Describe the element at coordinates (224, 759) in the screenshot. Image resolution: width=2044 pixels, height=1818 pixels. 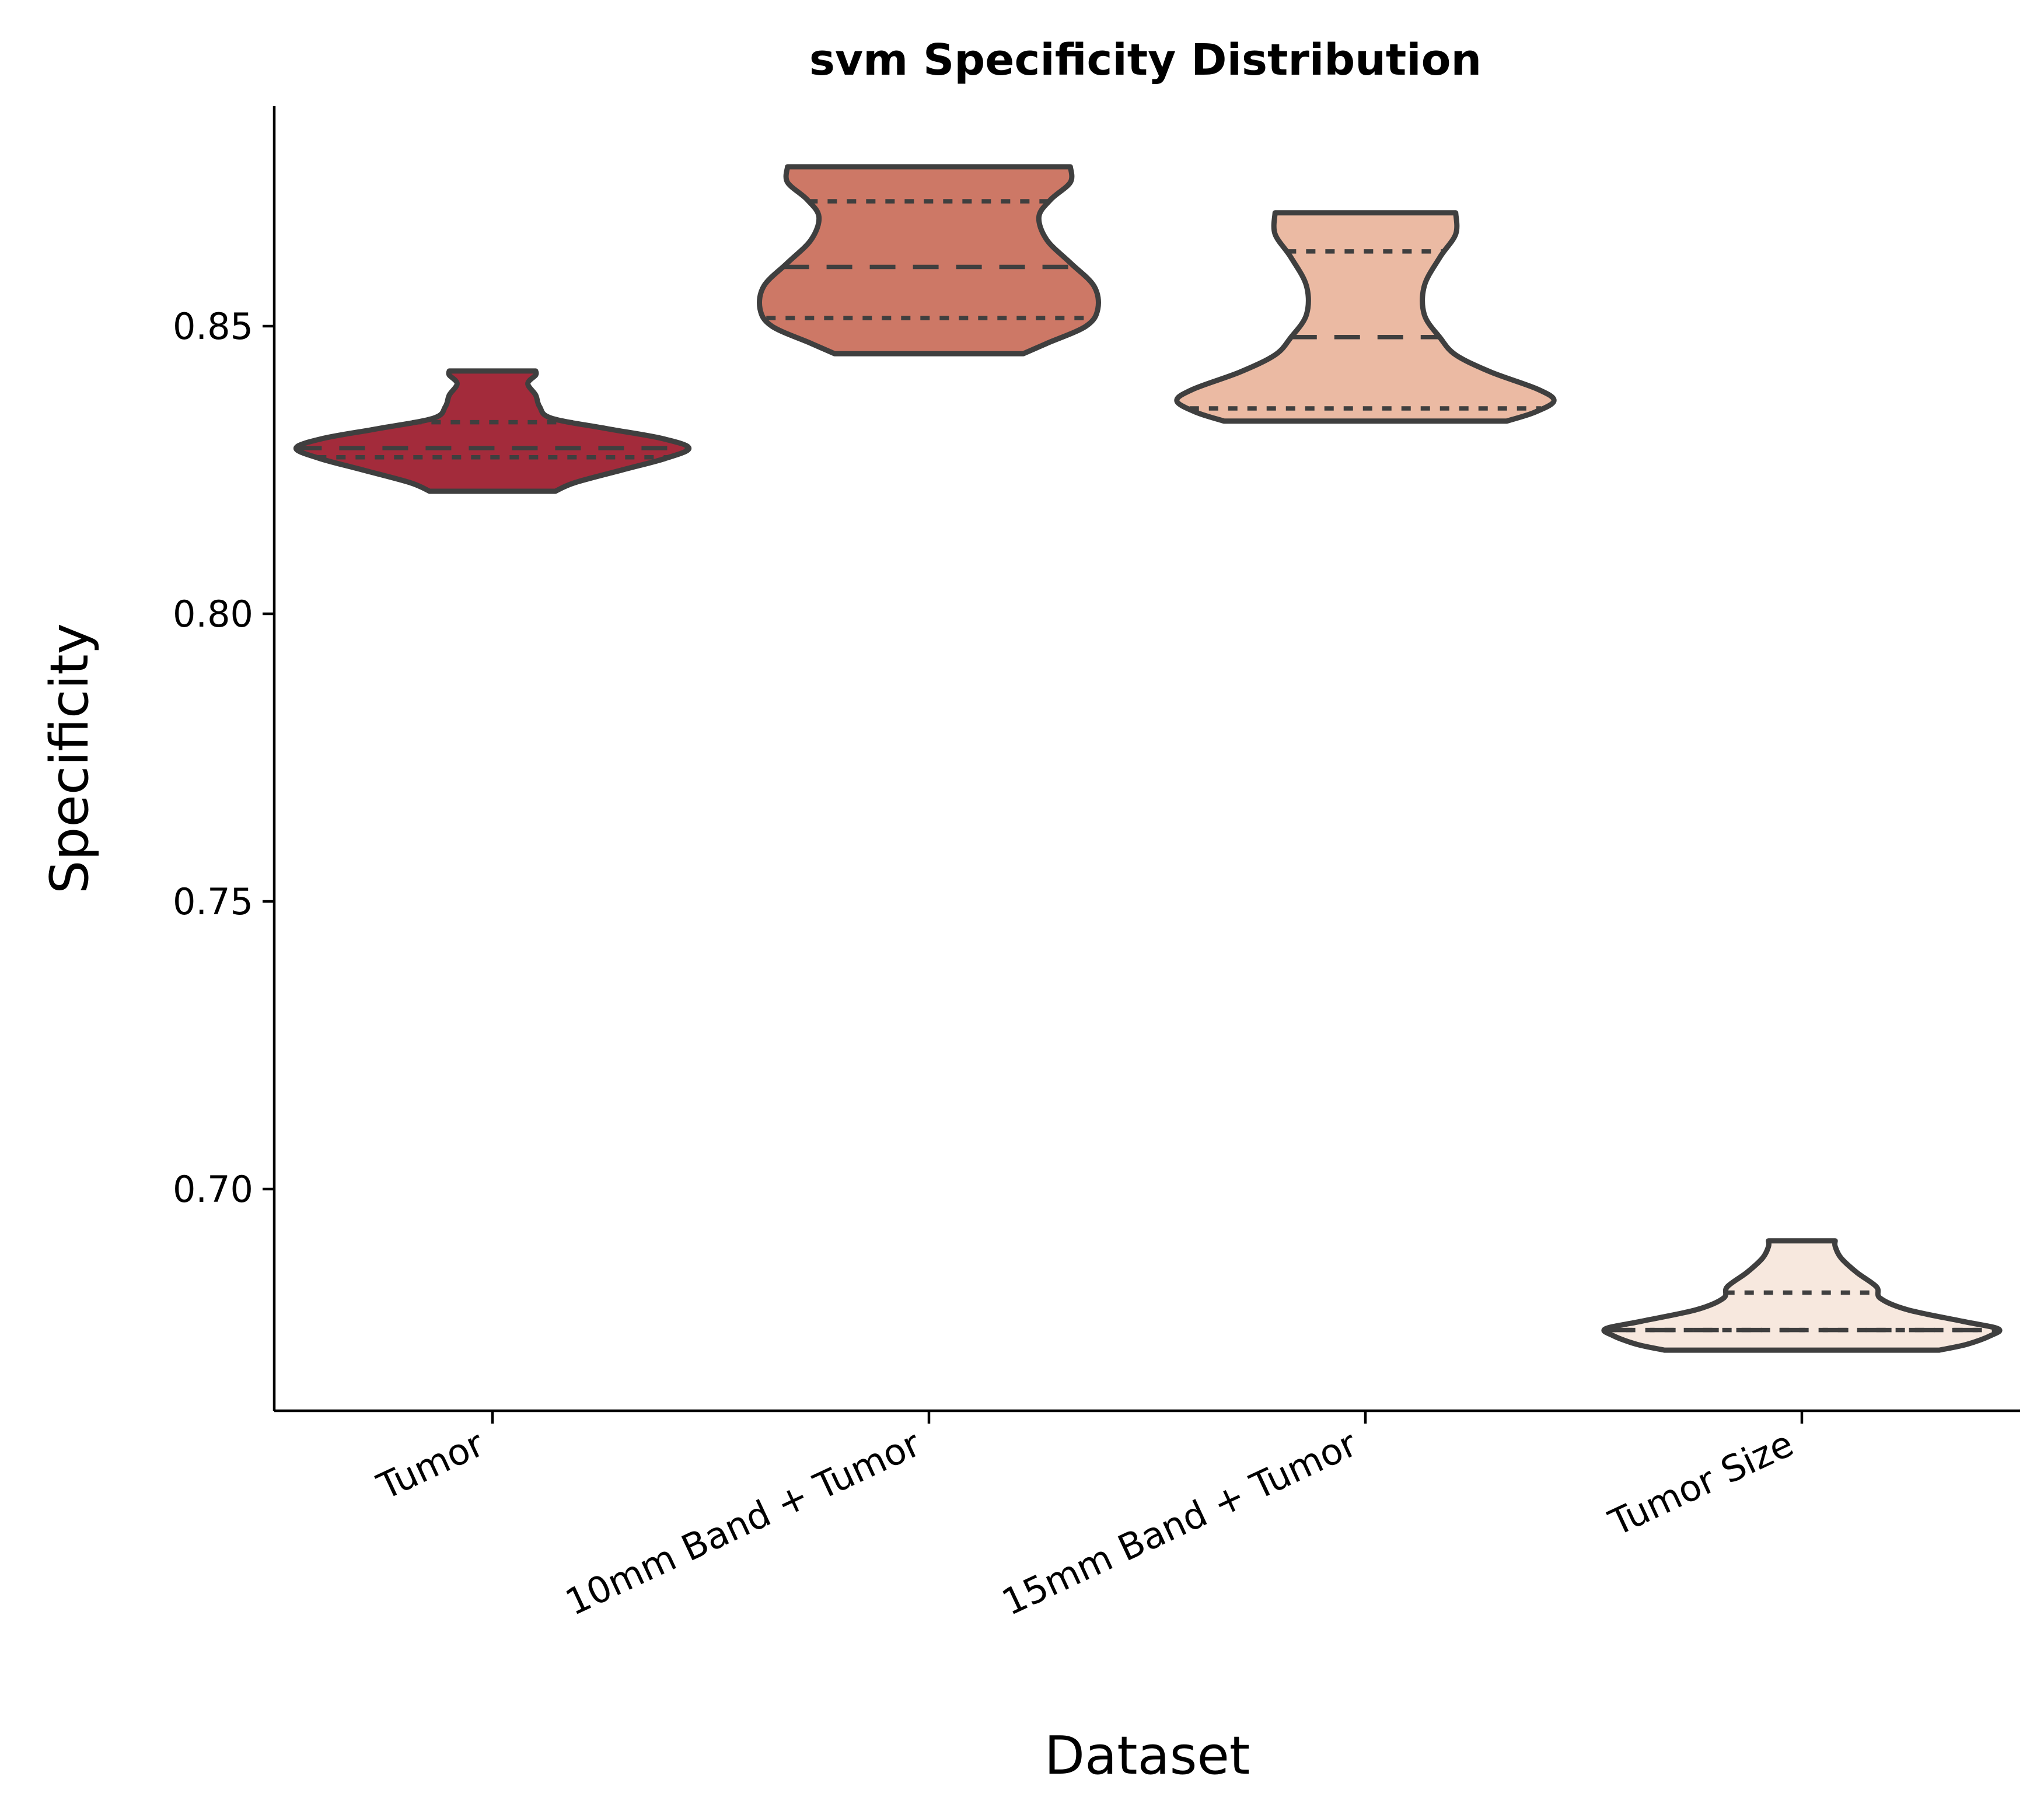
I see `y-axis: 0.70 0.75 0.80 0.85` at that location.